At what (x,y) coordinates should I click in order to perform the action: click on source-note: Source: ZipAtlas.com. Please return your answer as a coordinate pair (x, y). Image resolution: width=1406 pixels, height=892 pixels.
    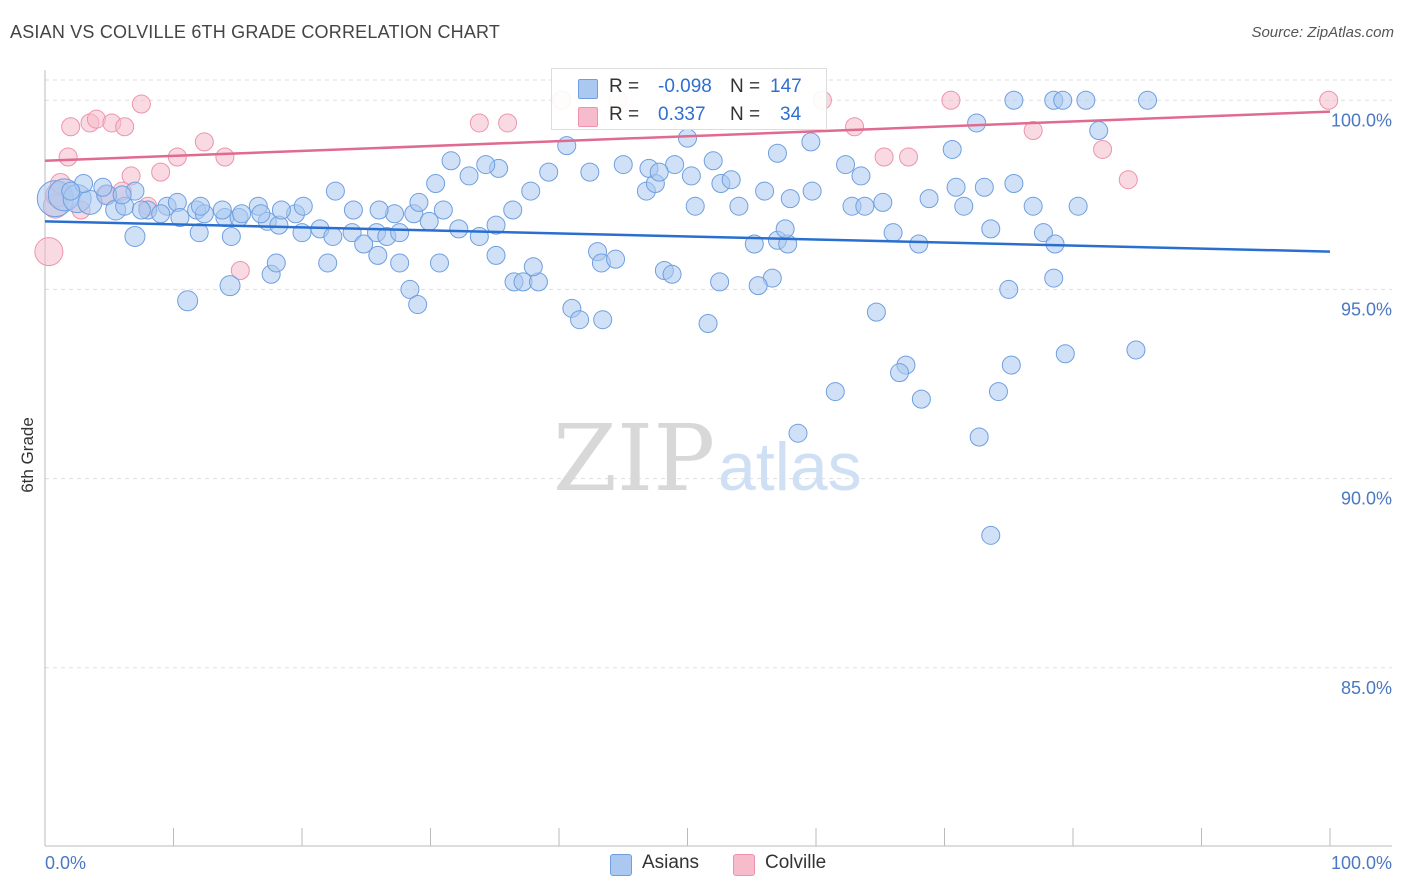
    Looking at the image, I should click on (1322, 32).